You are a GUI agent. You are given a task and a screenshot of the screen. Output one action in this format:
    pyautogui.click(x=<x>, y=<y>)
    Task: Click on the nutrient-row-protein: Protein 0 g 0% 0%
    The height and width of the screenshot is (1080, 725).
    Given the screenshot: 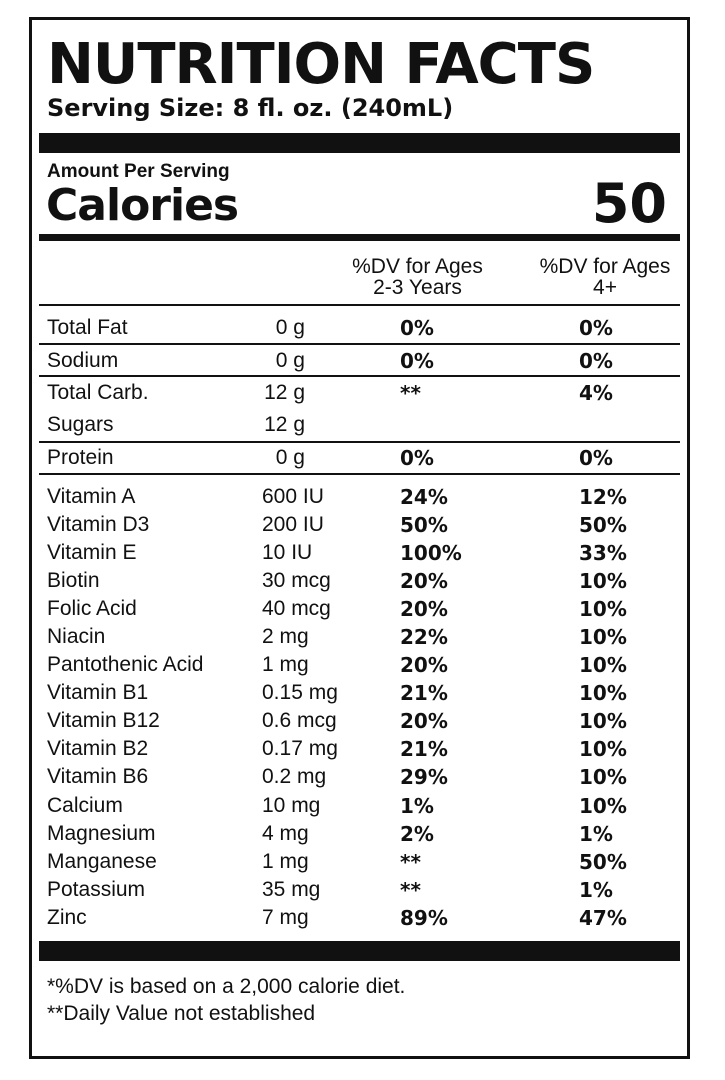 What is the action you would take?
    pyautogui.click(x=359, y=458)
    